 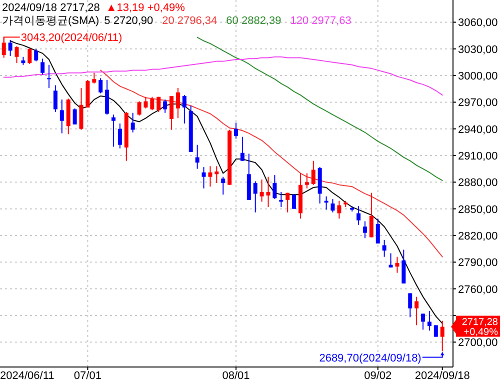 What do you see at coordinates (478, 50) in the screenshot?
I see `y-tick-label: 3030,00` at bounding box center [478, 50].